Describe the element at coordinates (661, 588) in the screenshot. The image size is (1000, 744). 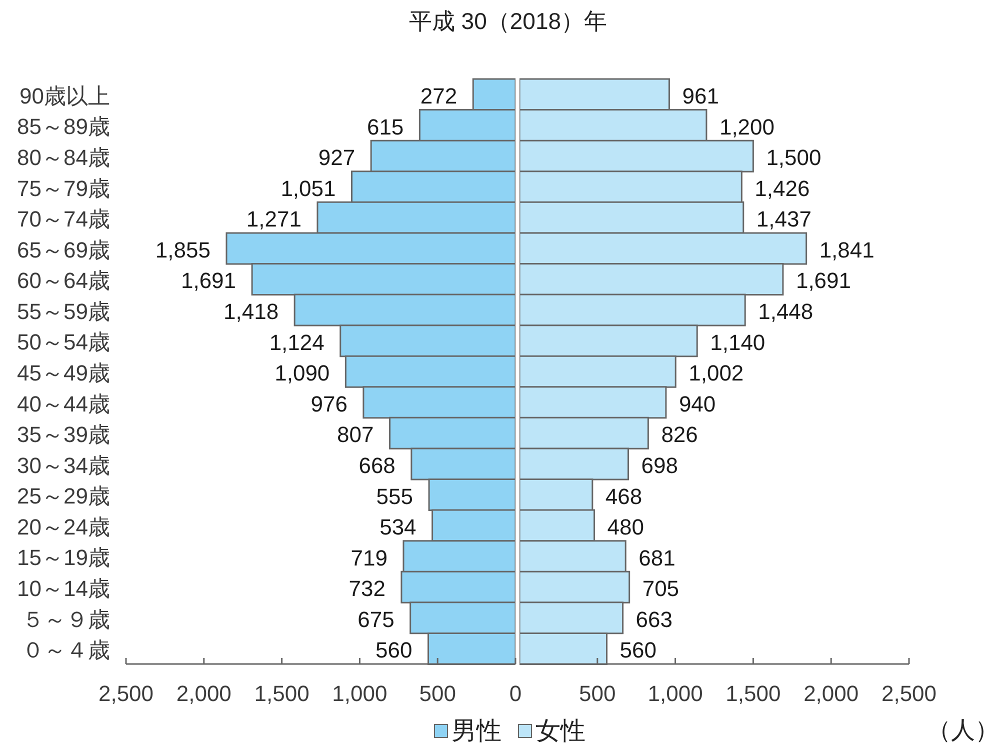
I see `data-label: 705` at that location.